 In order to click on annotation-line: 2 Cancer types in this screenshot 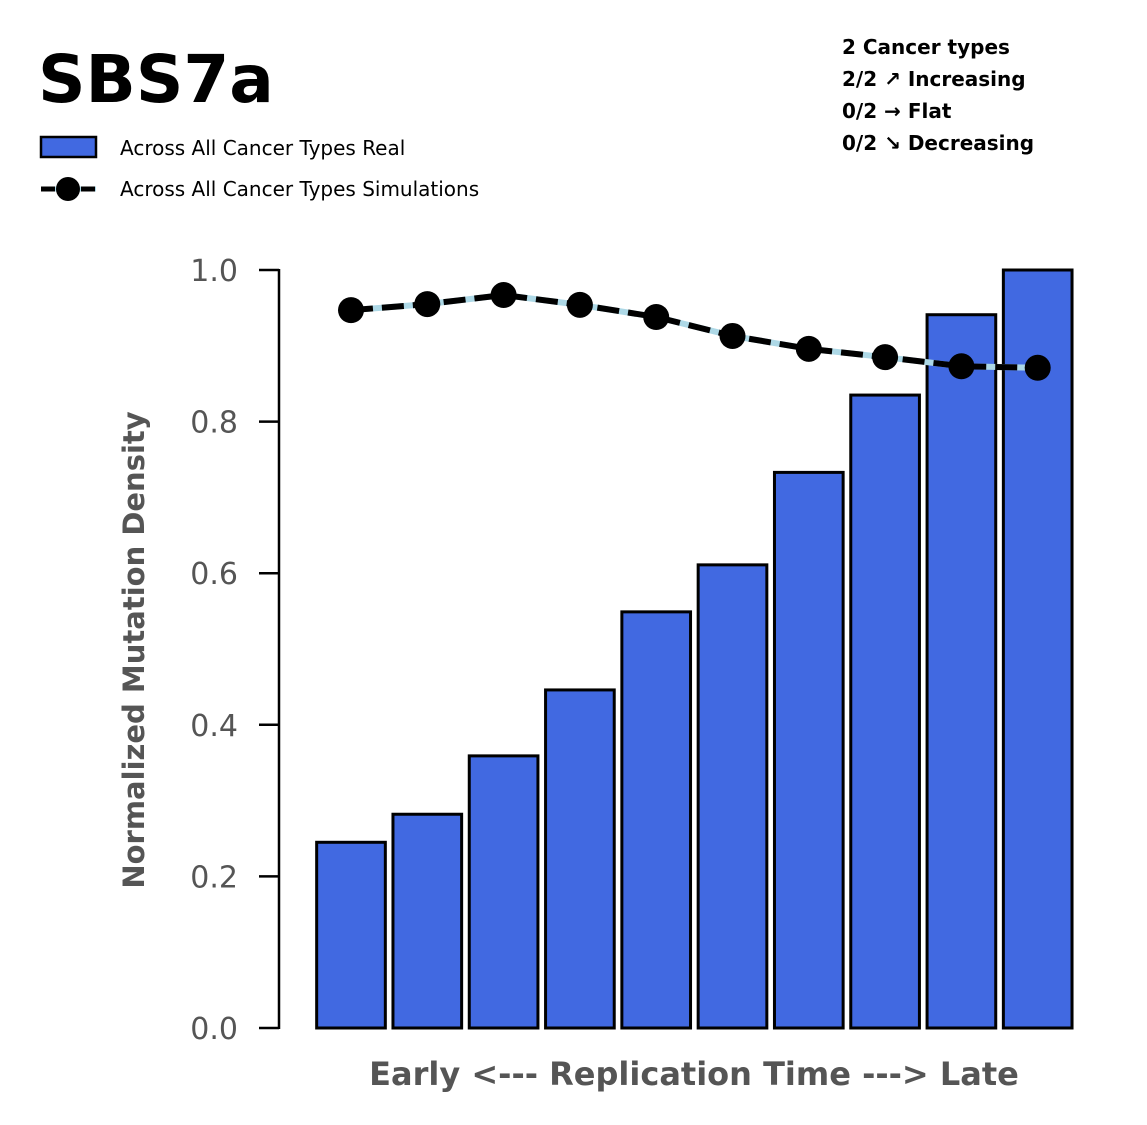, I will do `click(926, 47)`.